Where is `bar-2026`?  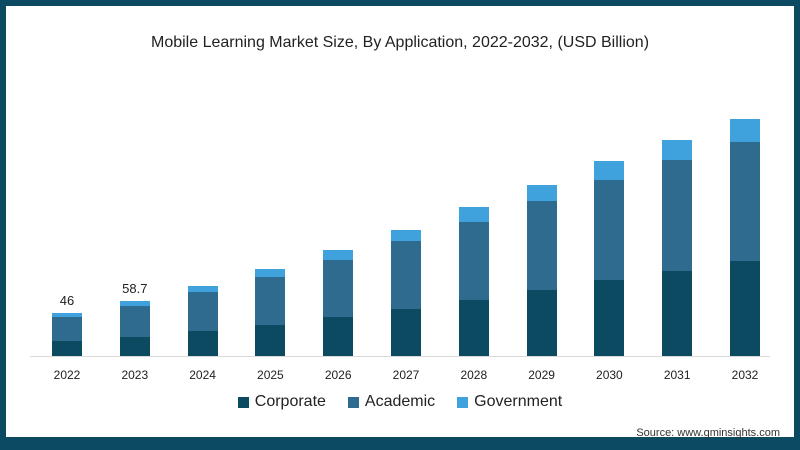 bar-2026 is located at coordinates (338, 302).